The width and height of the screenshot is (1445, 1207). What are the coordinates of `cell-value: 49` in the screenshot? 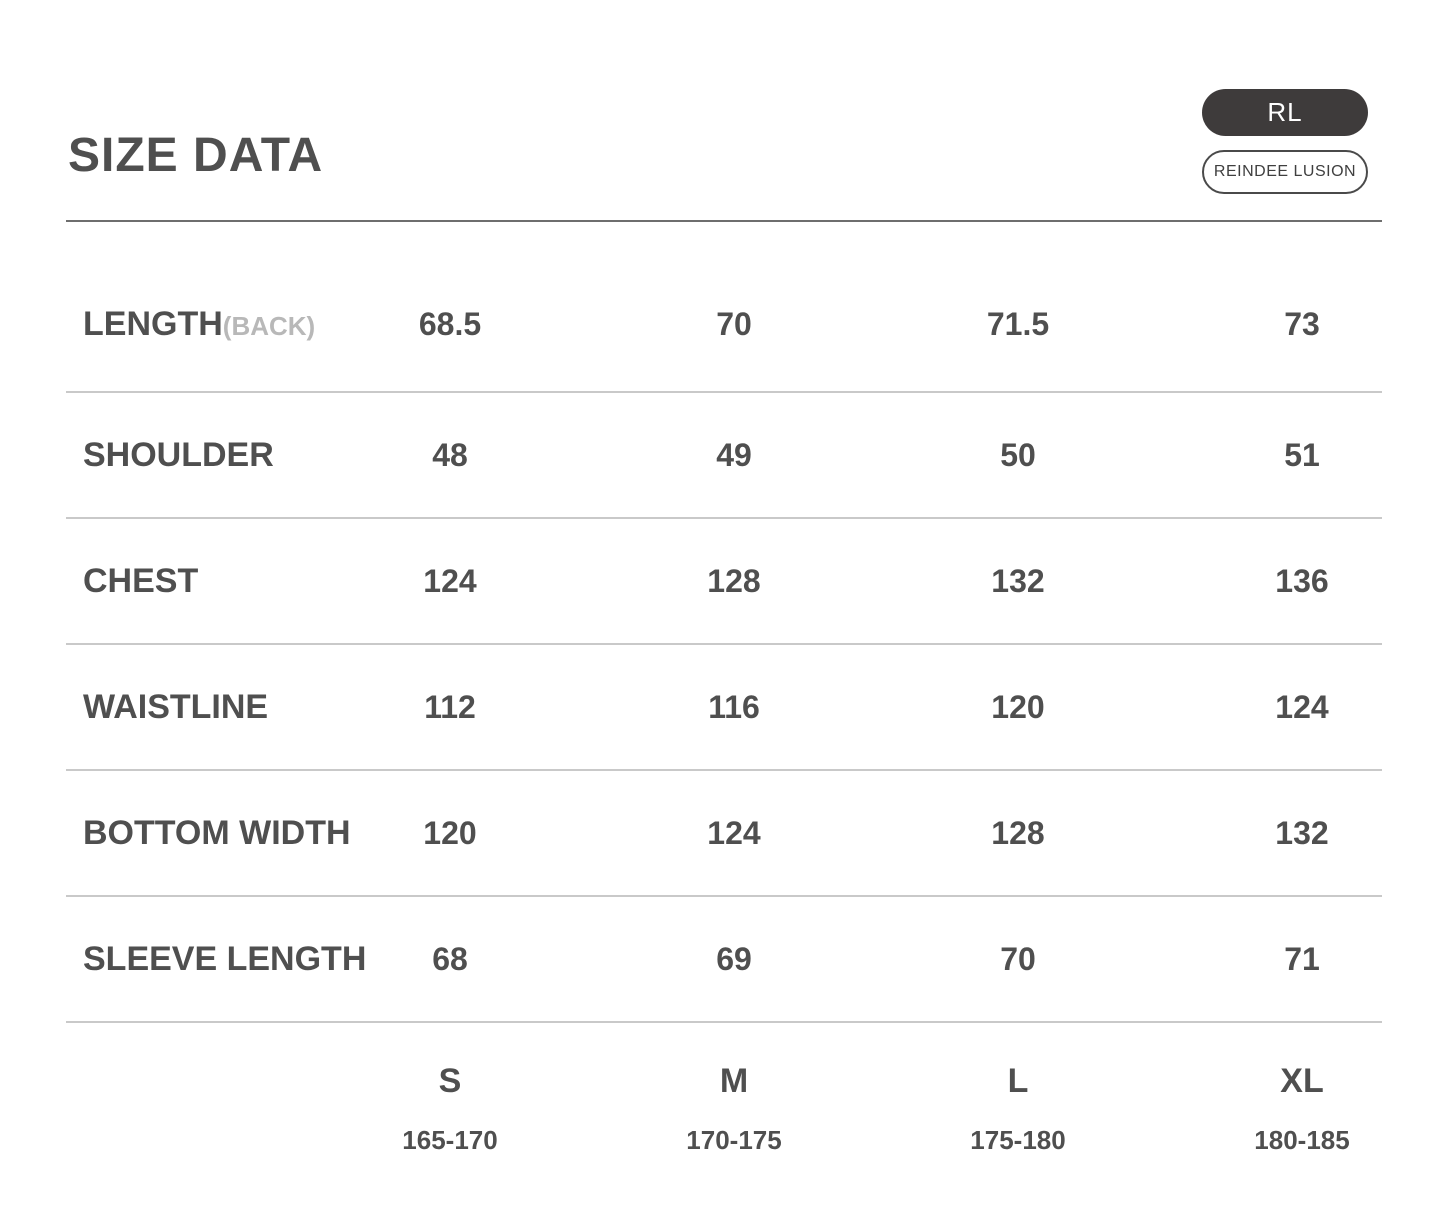 It's located at (734, 454).